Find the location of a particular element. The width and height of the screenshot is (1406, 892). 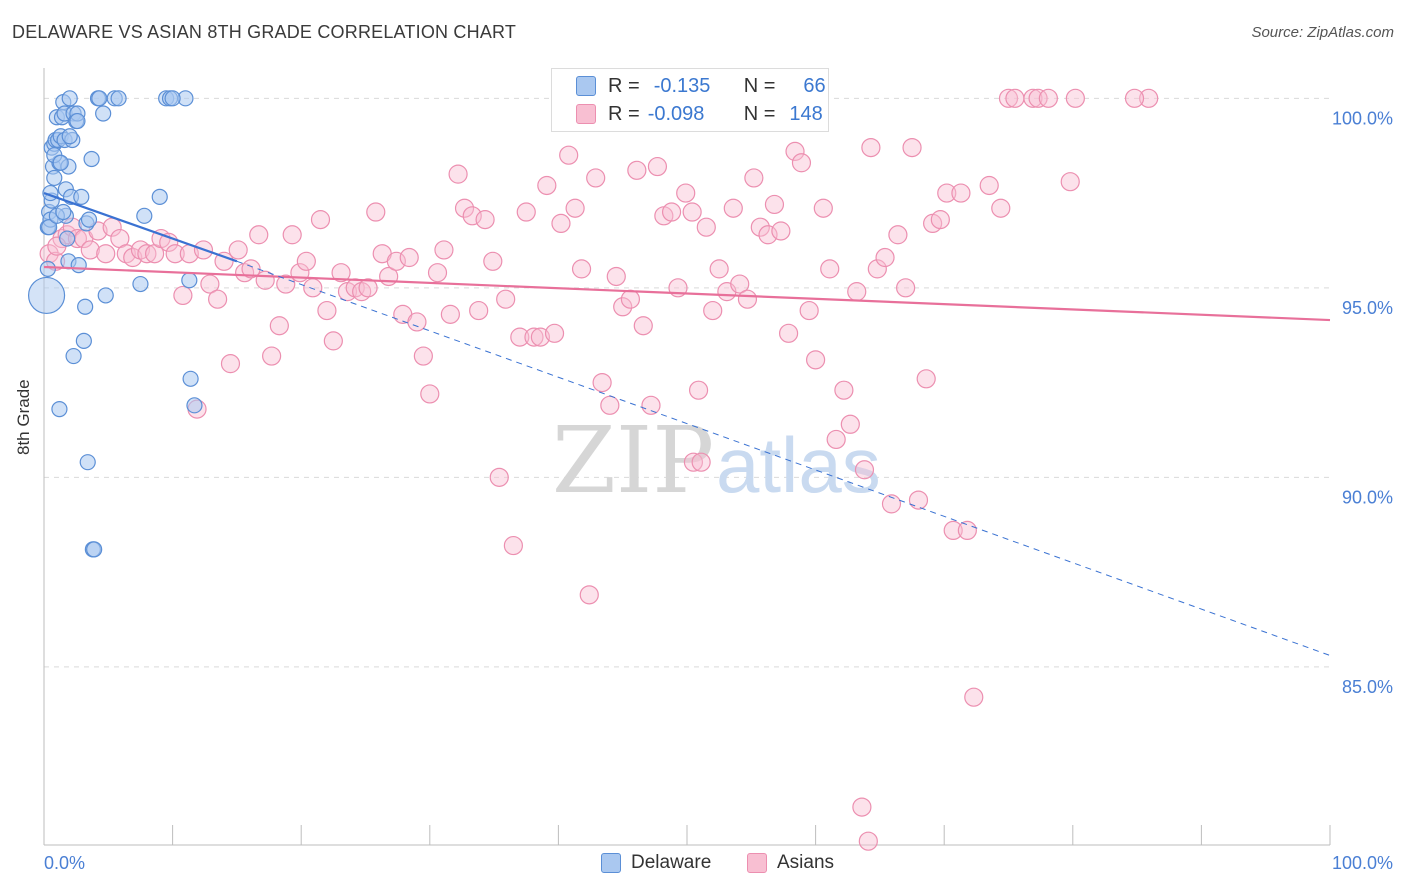

delaware-trend-line is located at coordinates (140, 227).